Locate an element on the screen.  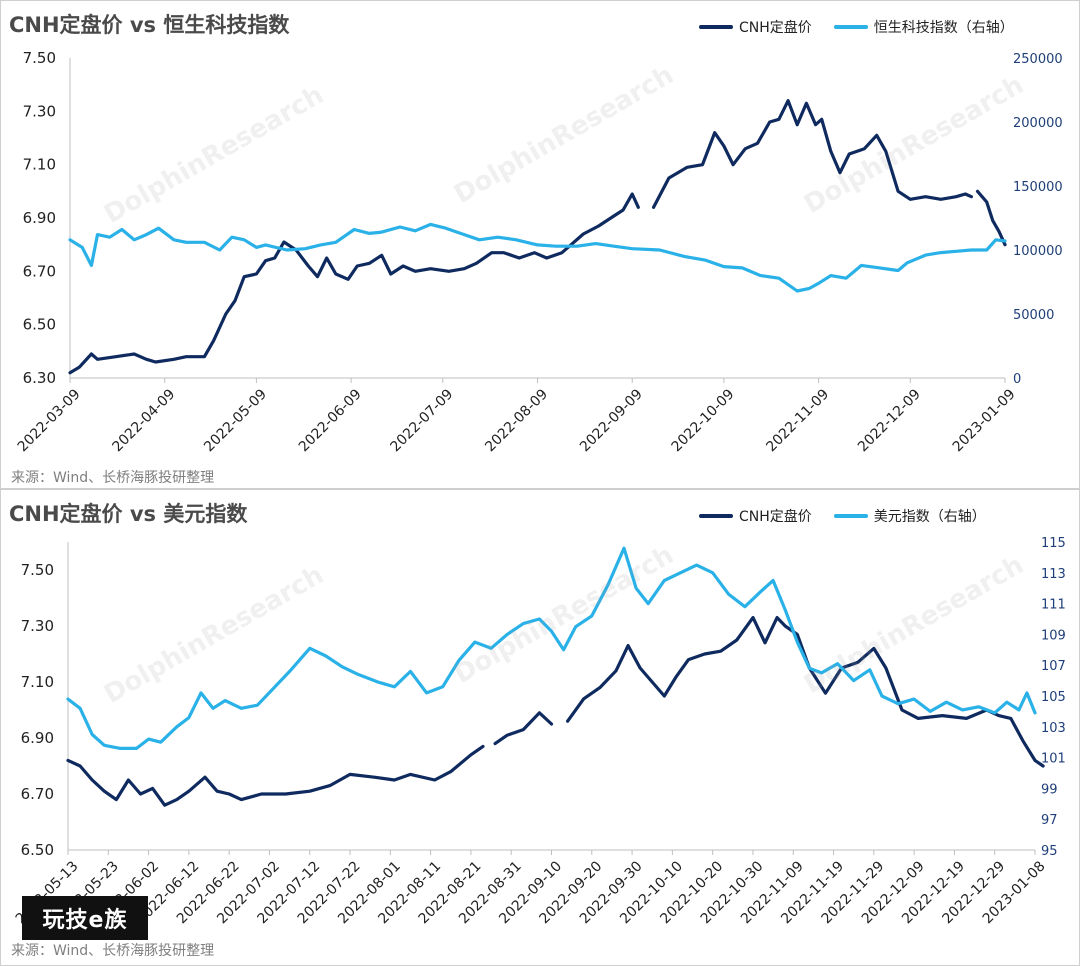
y-tick-label-left: 6.30 is located at coordinates (39, 378).